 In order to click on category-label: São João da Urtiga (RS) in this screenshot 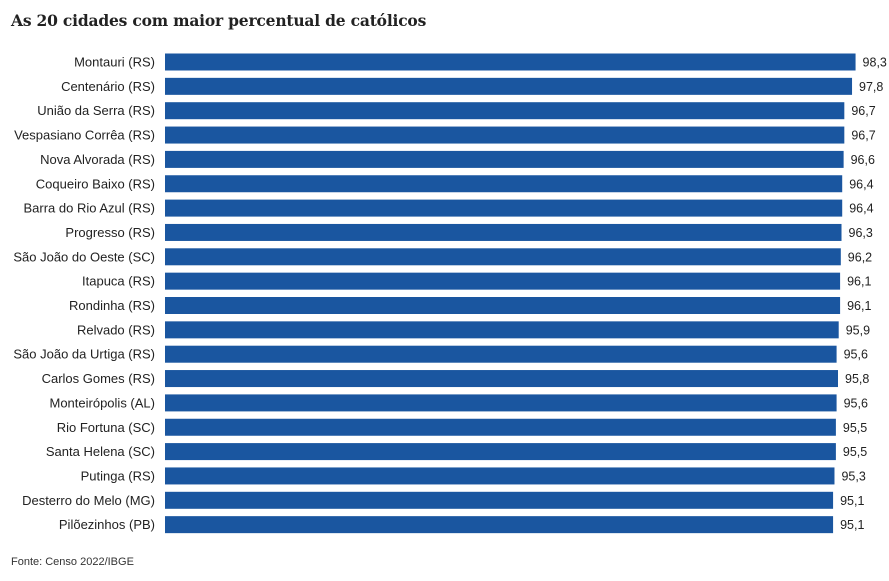, I will do `click(84, 354)`.